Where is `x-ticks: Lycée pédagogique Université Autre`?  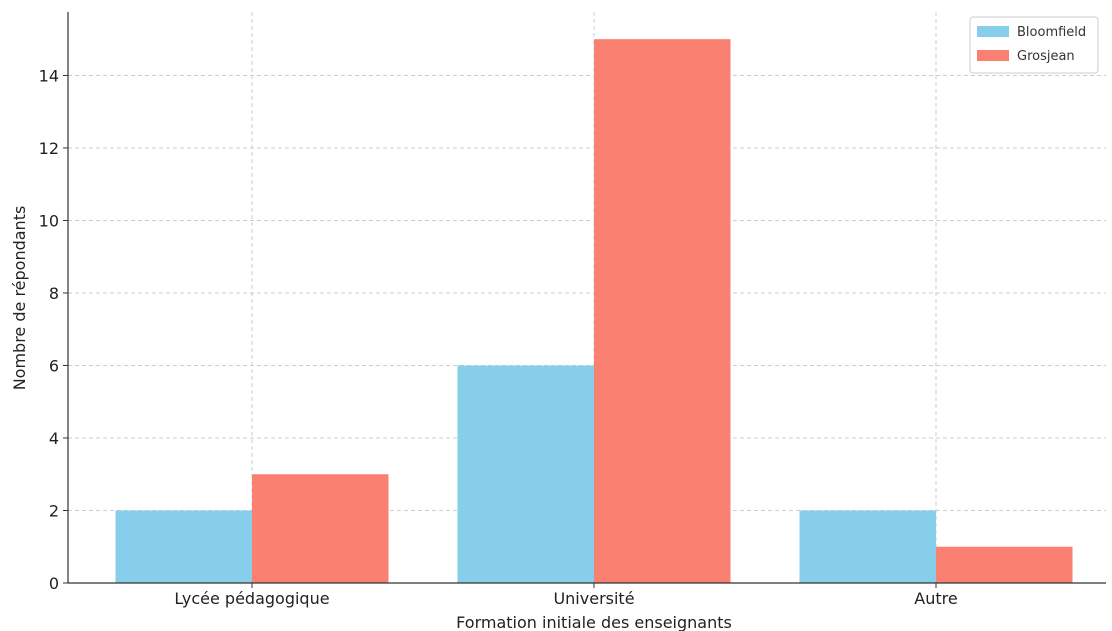
x-ticks: Lycée pédagogique Université Autre is located at coordinates (566, 595).